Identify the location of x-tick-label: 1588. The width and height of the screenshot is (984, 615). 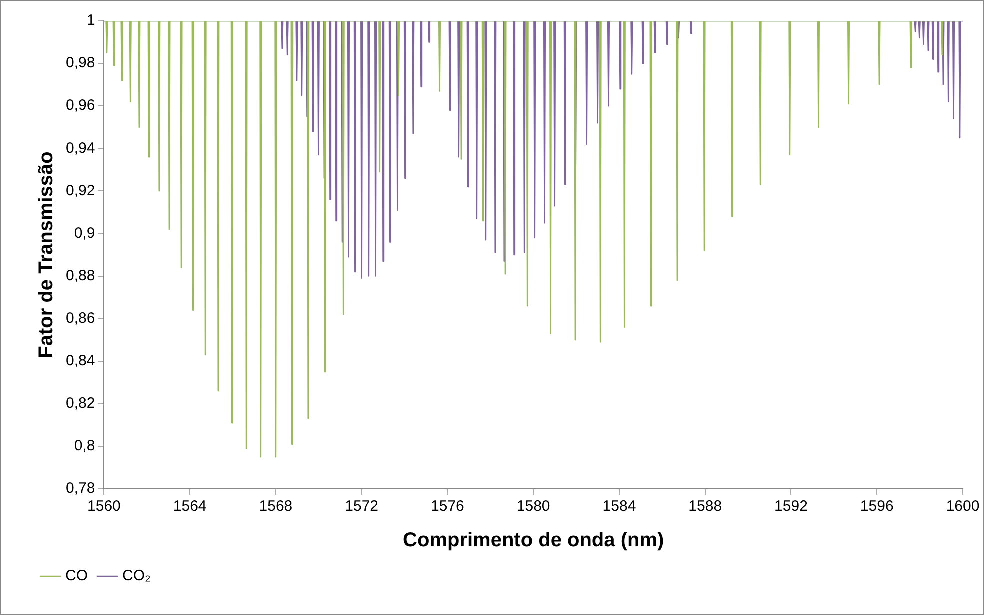
(705, 507).